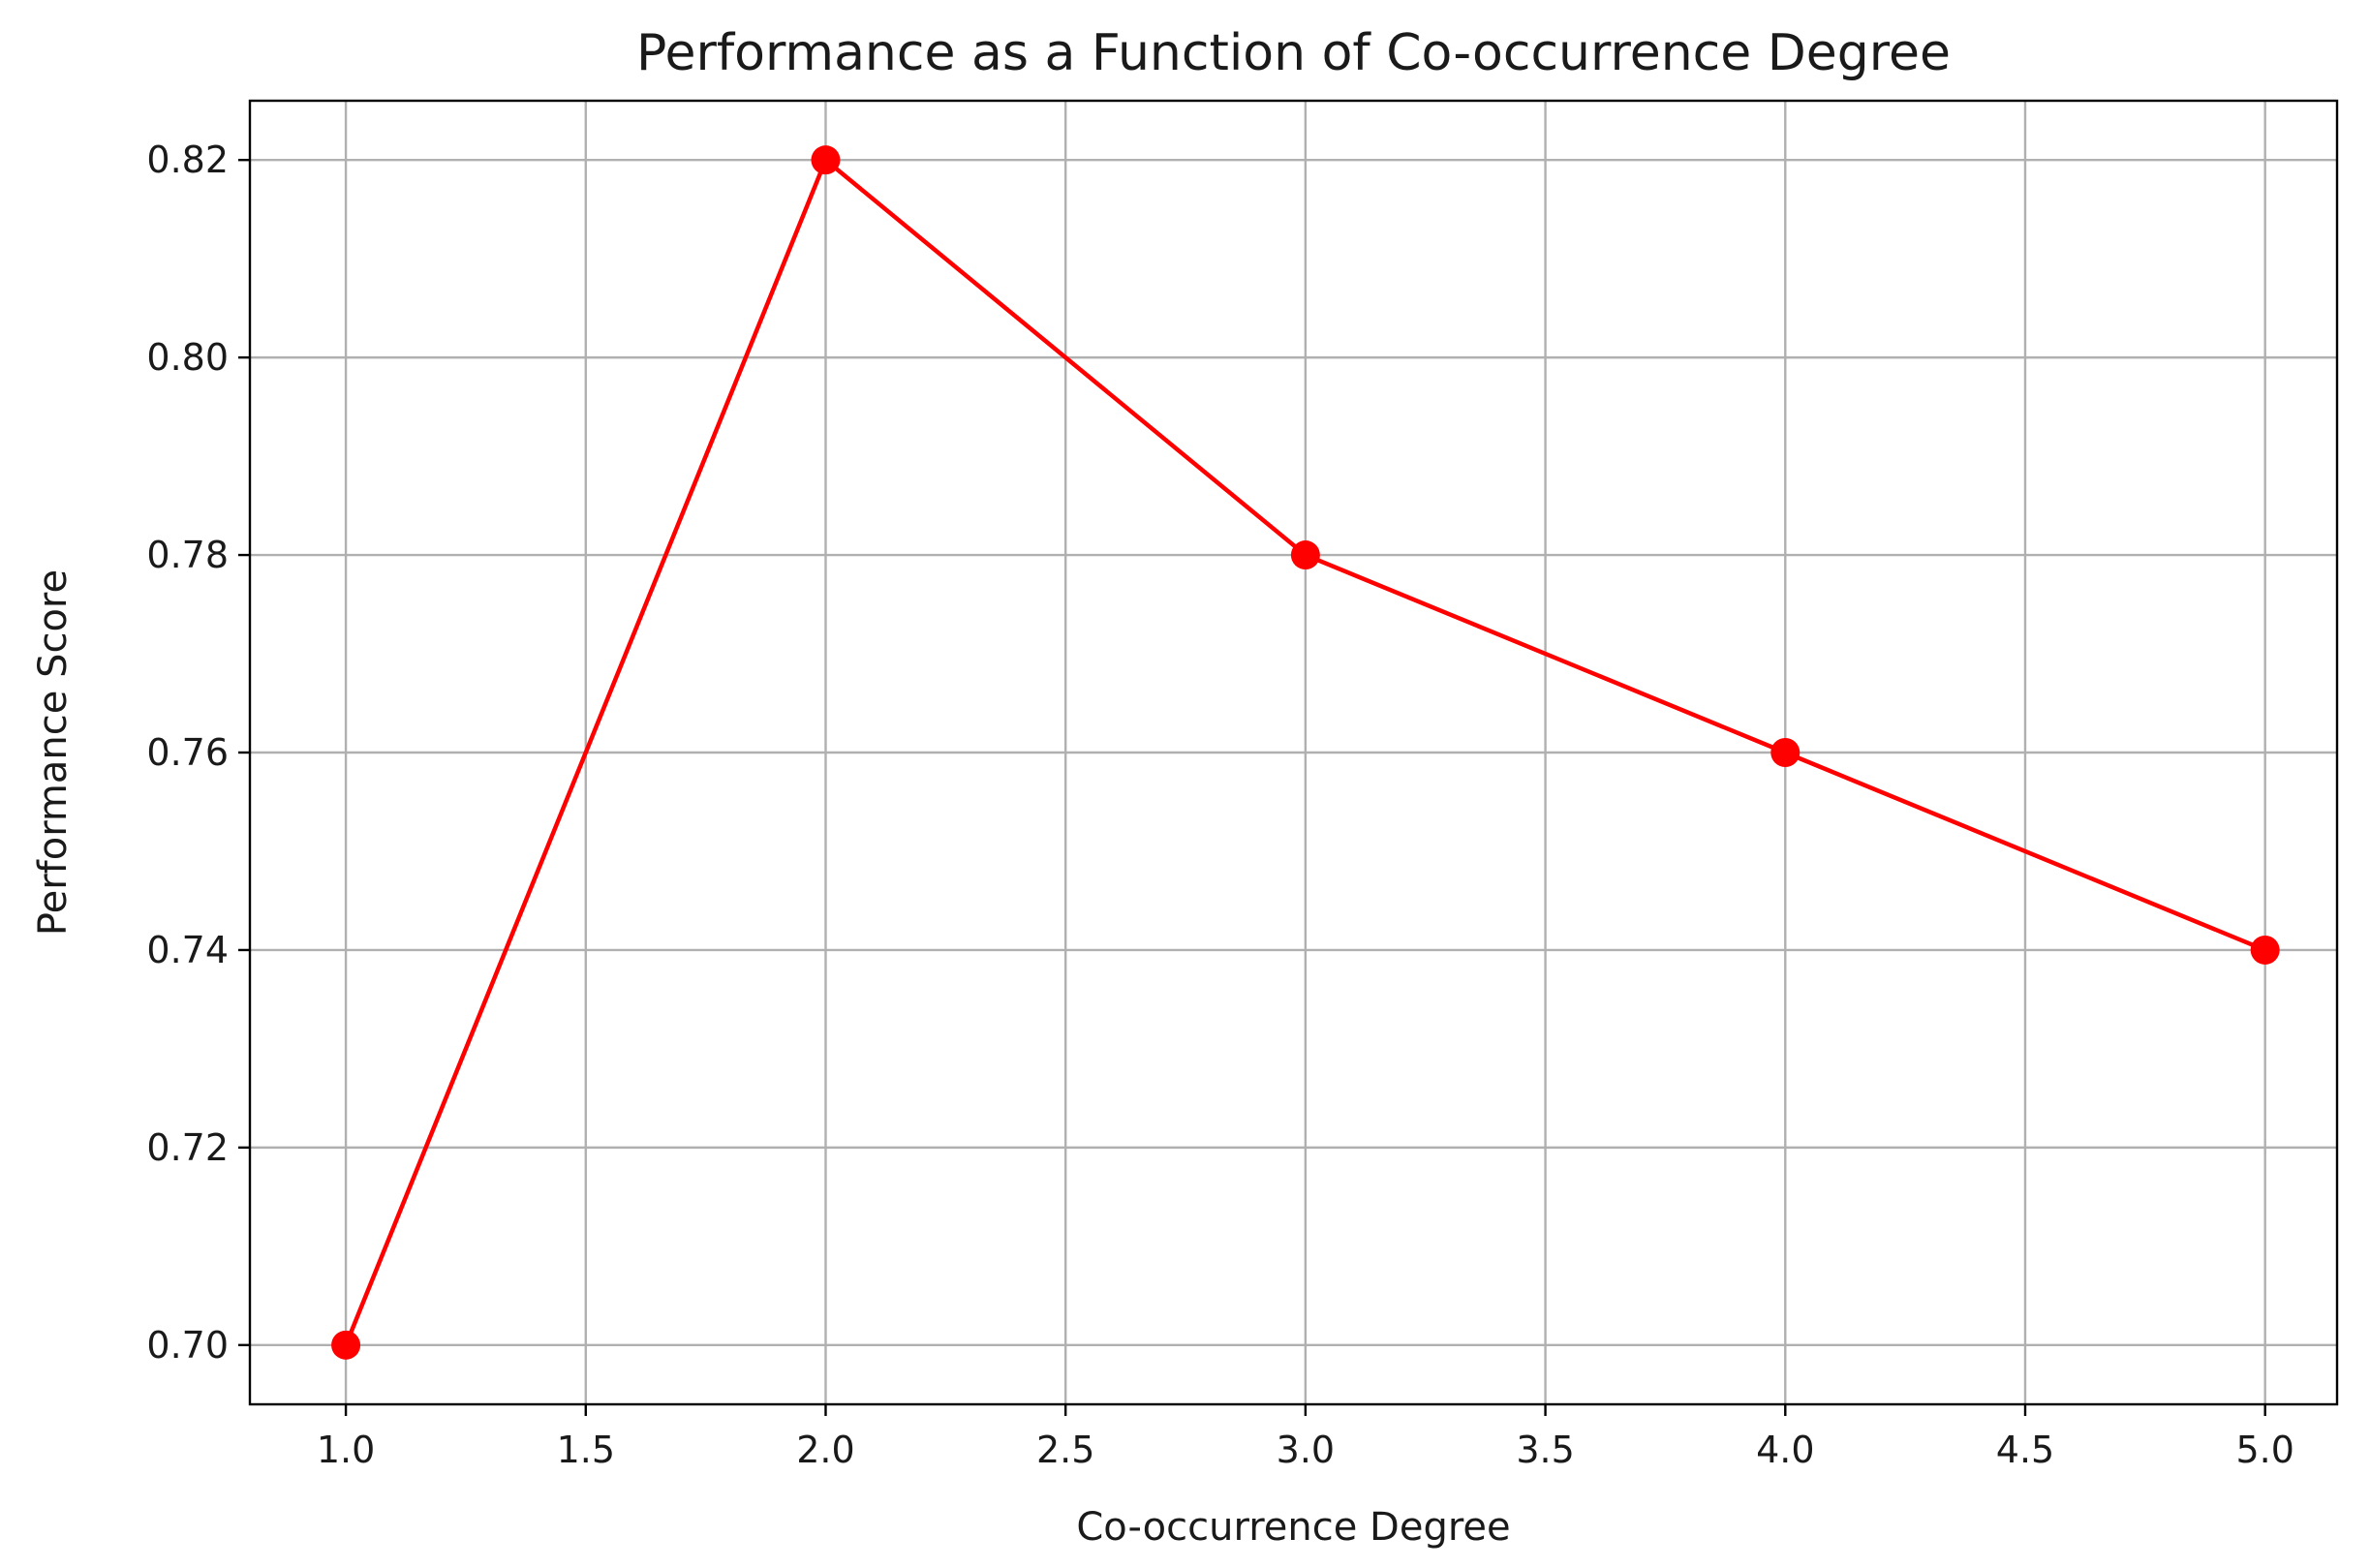  I want to click on x-tick-label: 4.0, so click(1785, 1450).